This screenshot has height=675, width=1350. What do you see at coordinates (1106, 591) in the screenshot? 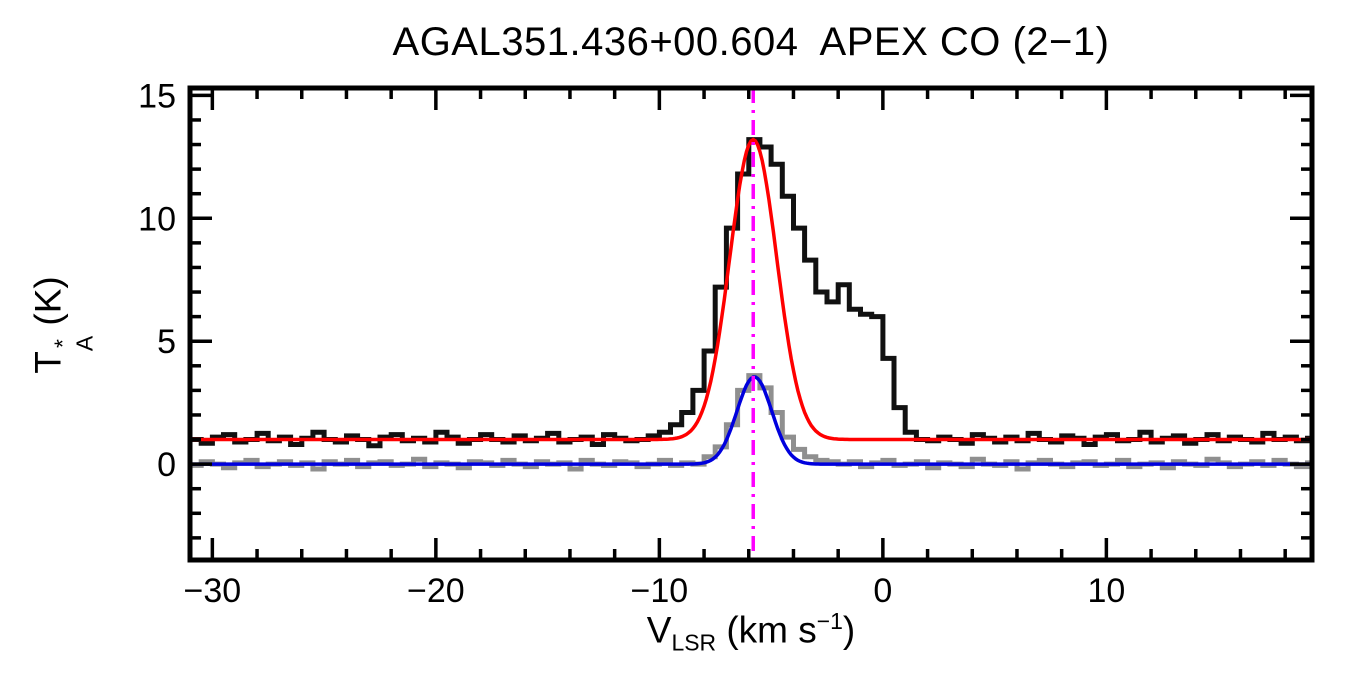
I see `x-tick-label: 10` at bounding box center [1106, 591].